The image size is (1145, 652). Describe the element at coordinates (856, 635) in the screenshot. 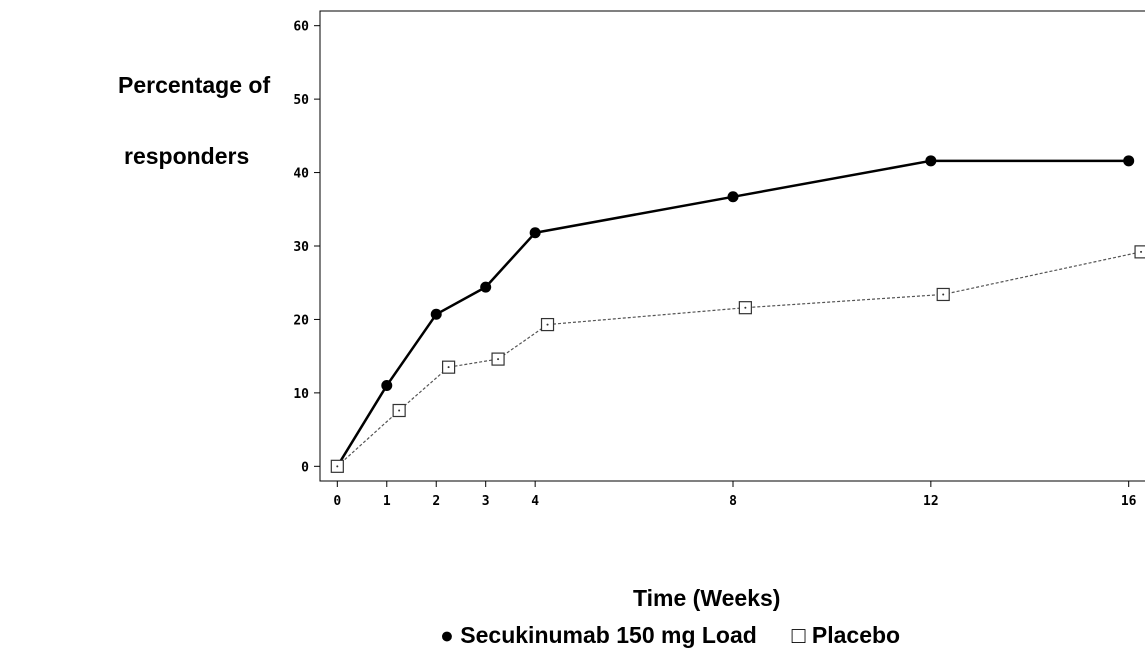

I see `legend-label-placebo: Placebo` at that location.